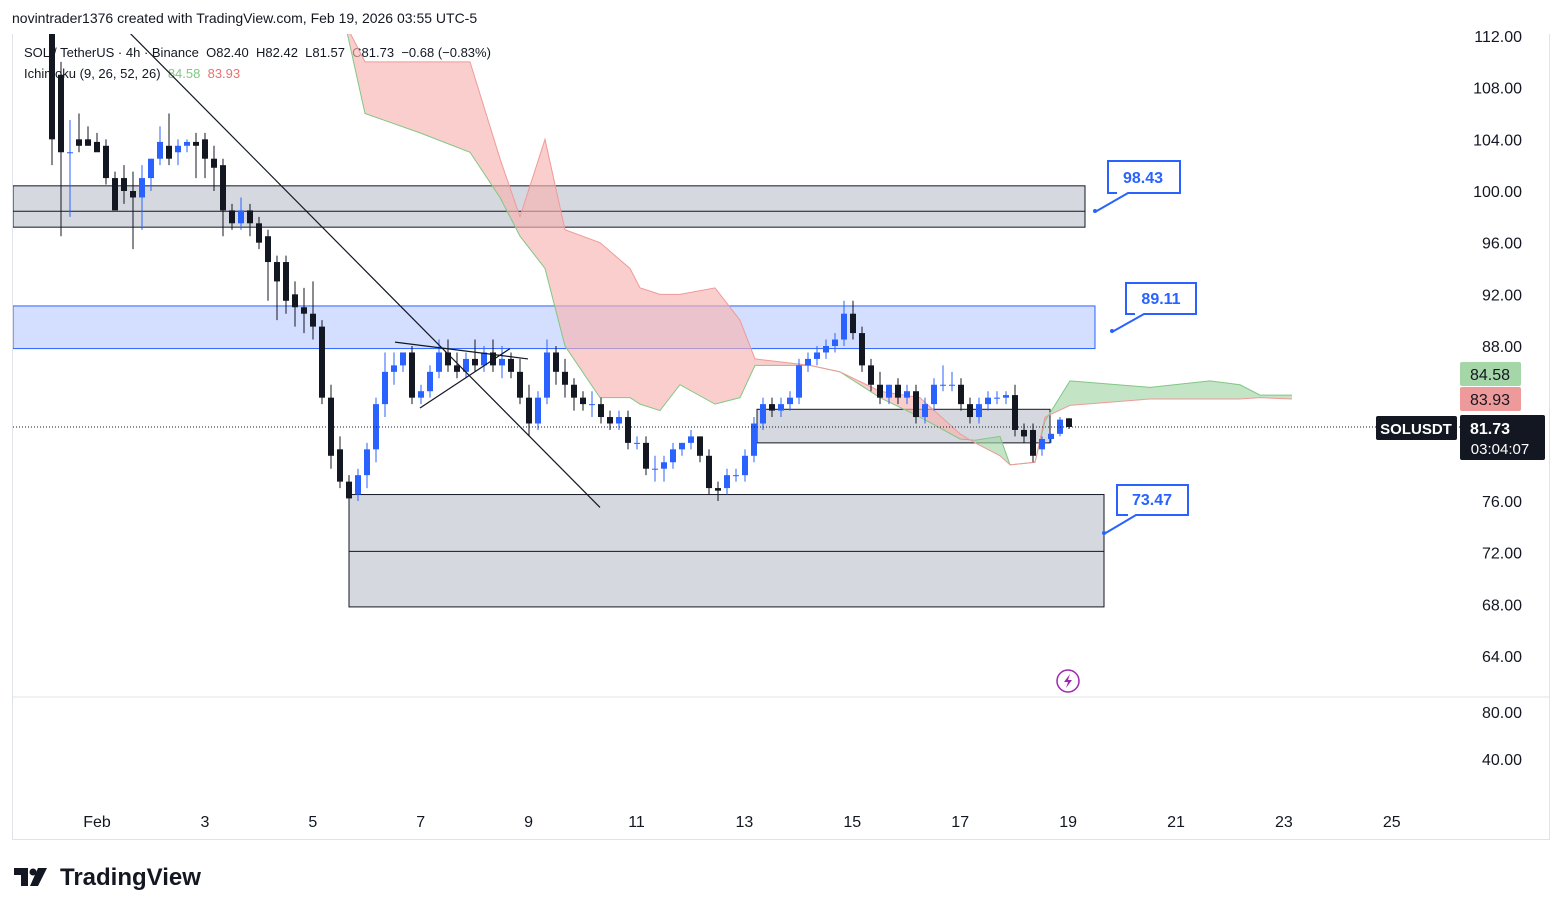 The height and width of the screenshot is (916, 1563). Describe the element at coordinates (1145, 509) in the screenshot. I see `callout-73: 73.47` at that location.